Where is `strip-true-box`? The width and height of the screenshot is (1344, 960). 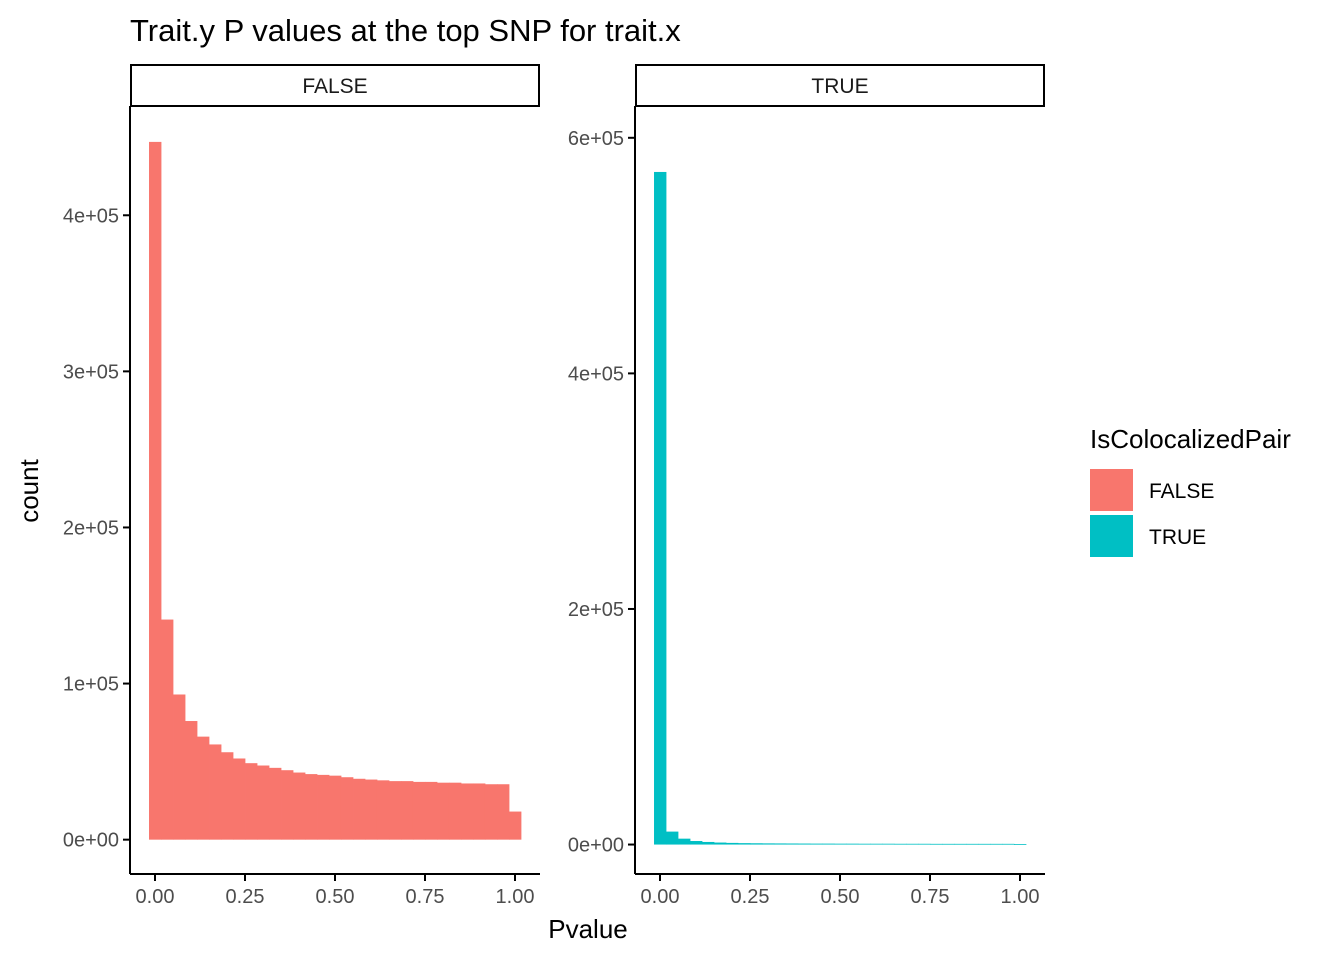 strip-true-box is located at coordinates (840, 85).